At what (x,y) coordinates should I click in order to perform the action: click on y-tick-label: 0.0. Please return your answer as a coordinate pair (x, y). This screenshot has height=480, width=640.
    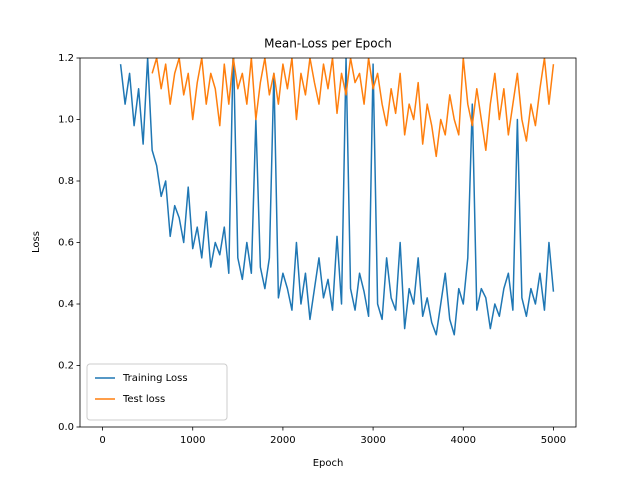
    Looking at the image, I should click on (66, 427).